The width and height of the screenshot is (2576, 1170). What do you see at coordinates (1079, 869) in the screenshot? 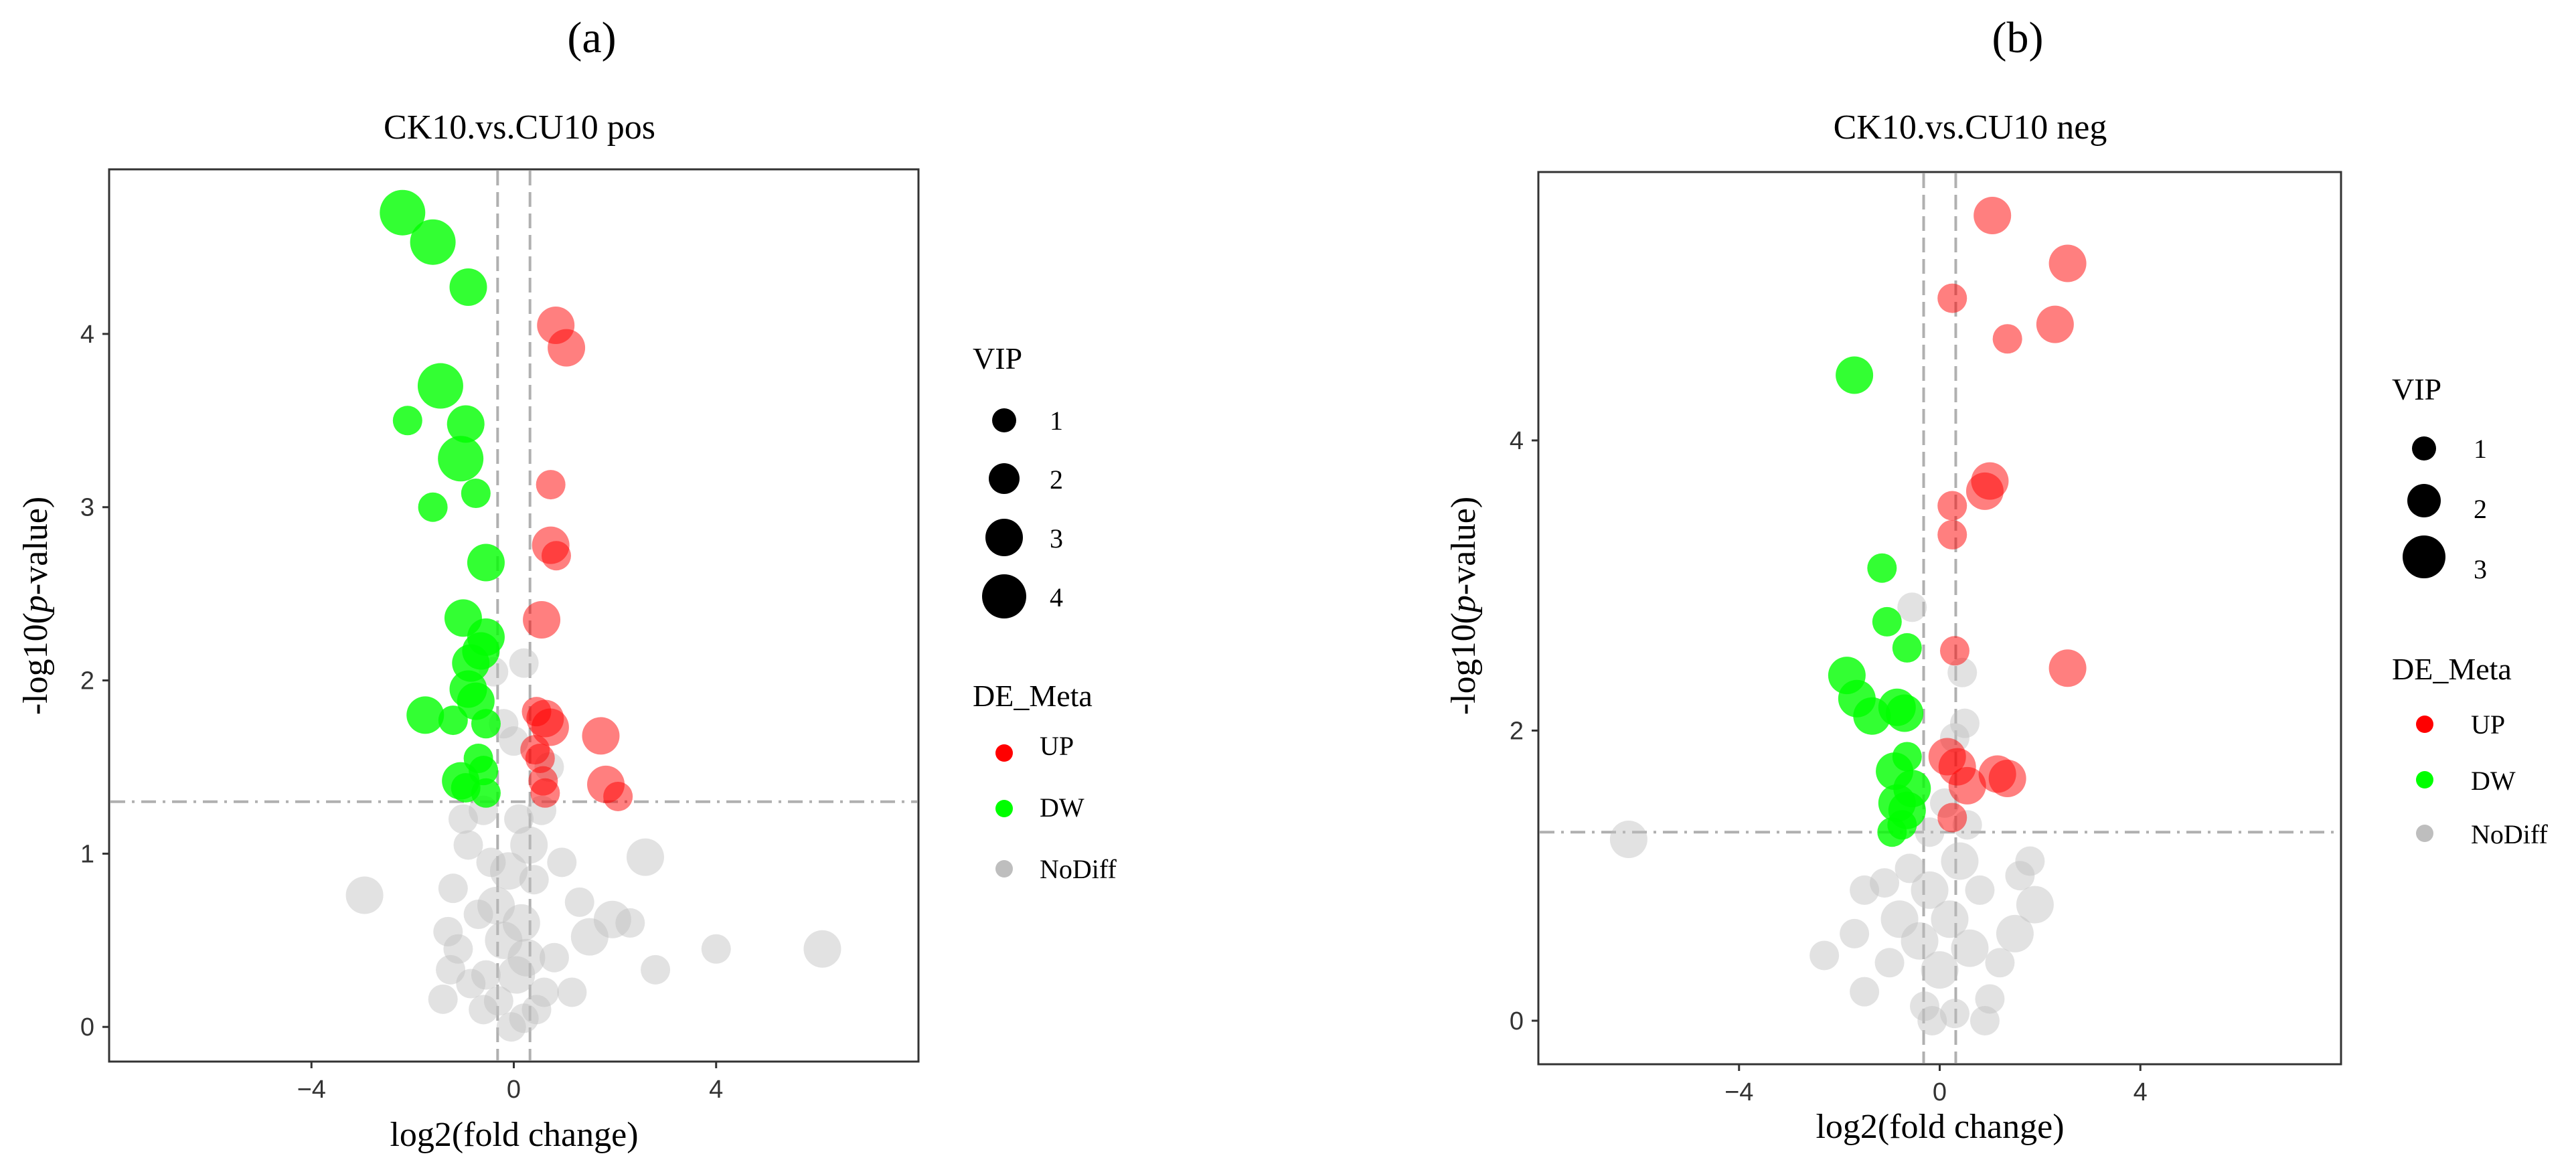
I see `panel-a-de-nodiff-label: NoDiff` at bounding box center [1079, 869].